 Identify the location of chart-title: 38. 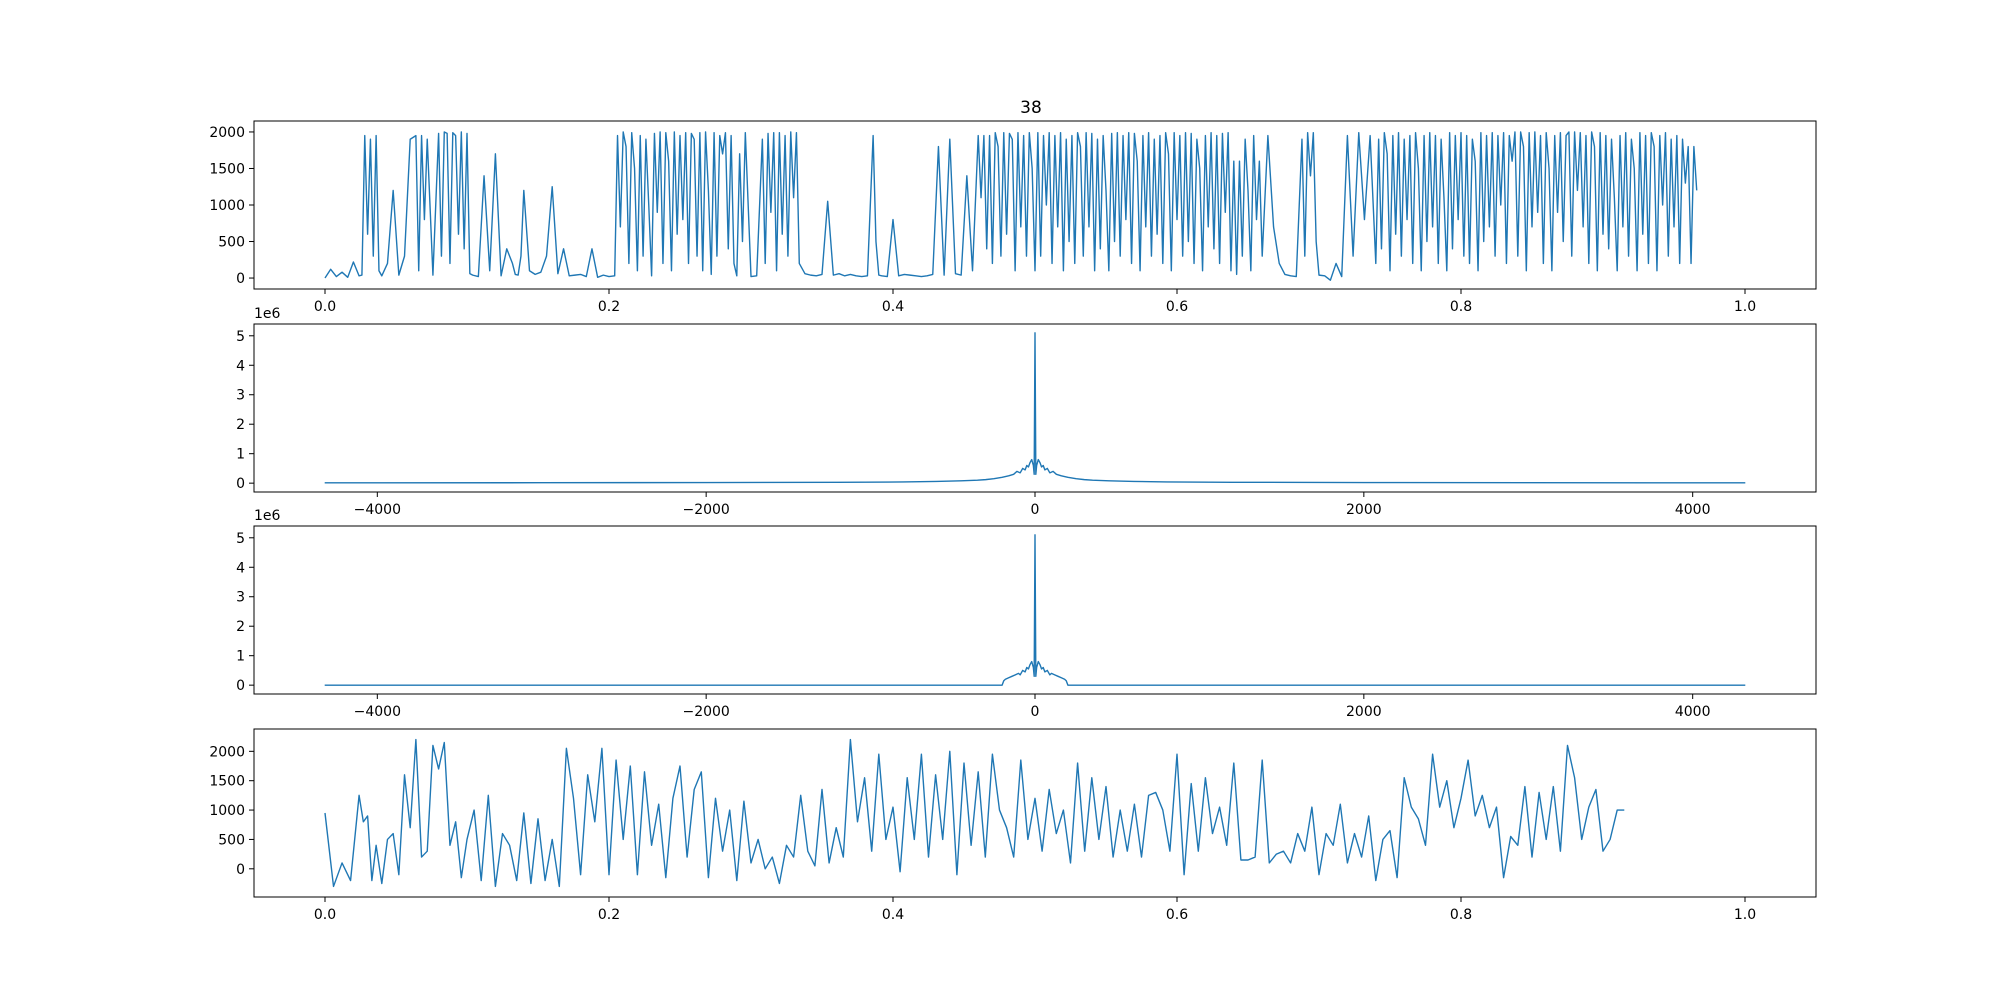
(1031, 108).